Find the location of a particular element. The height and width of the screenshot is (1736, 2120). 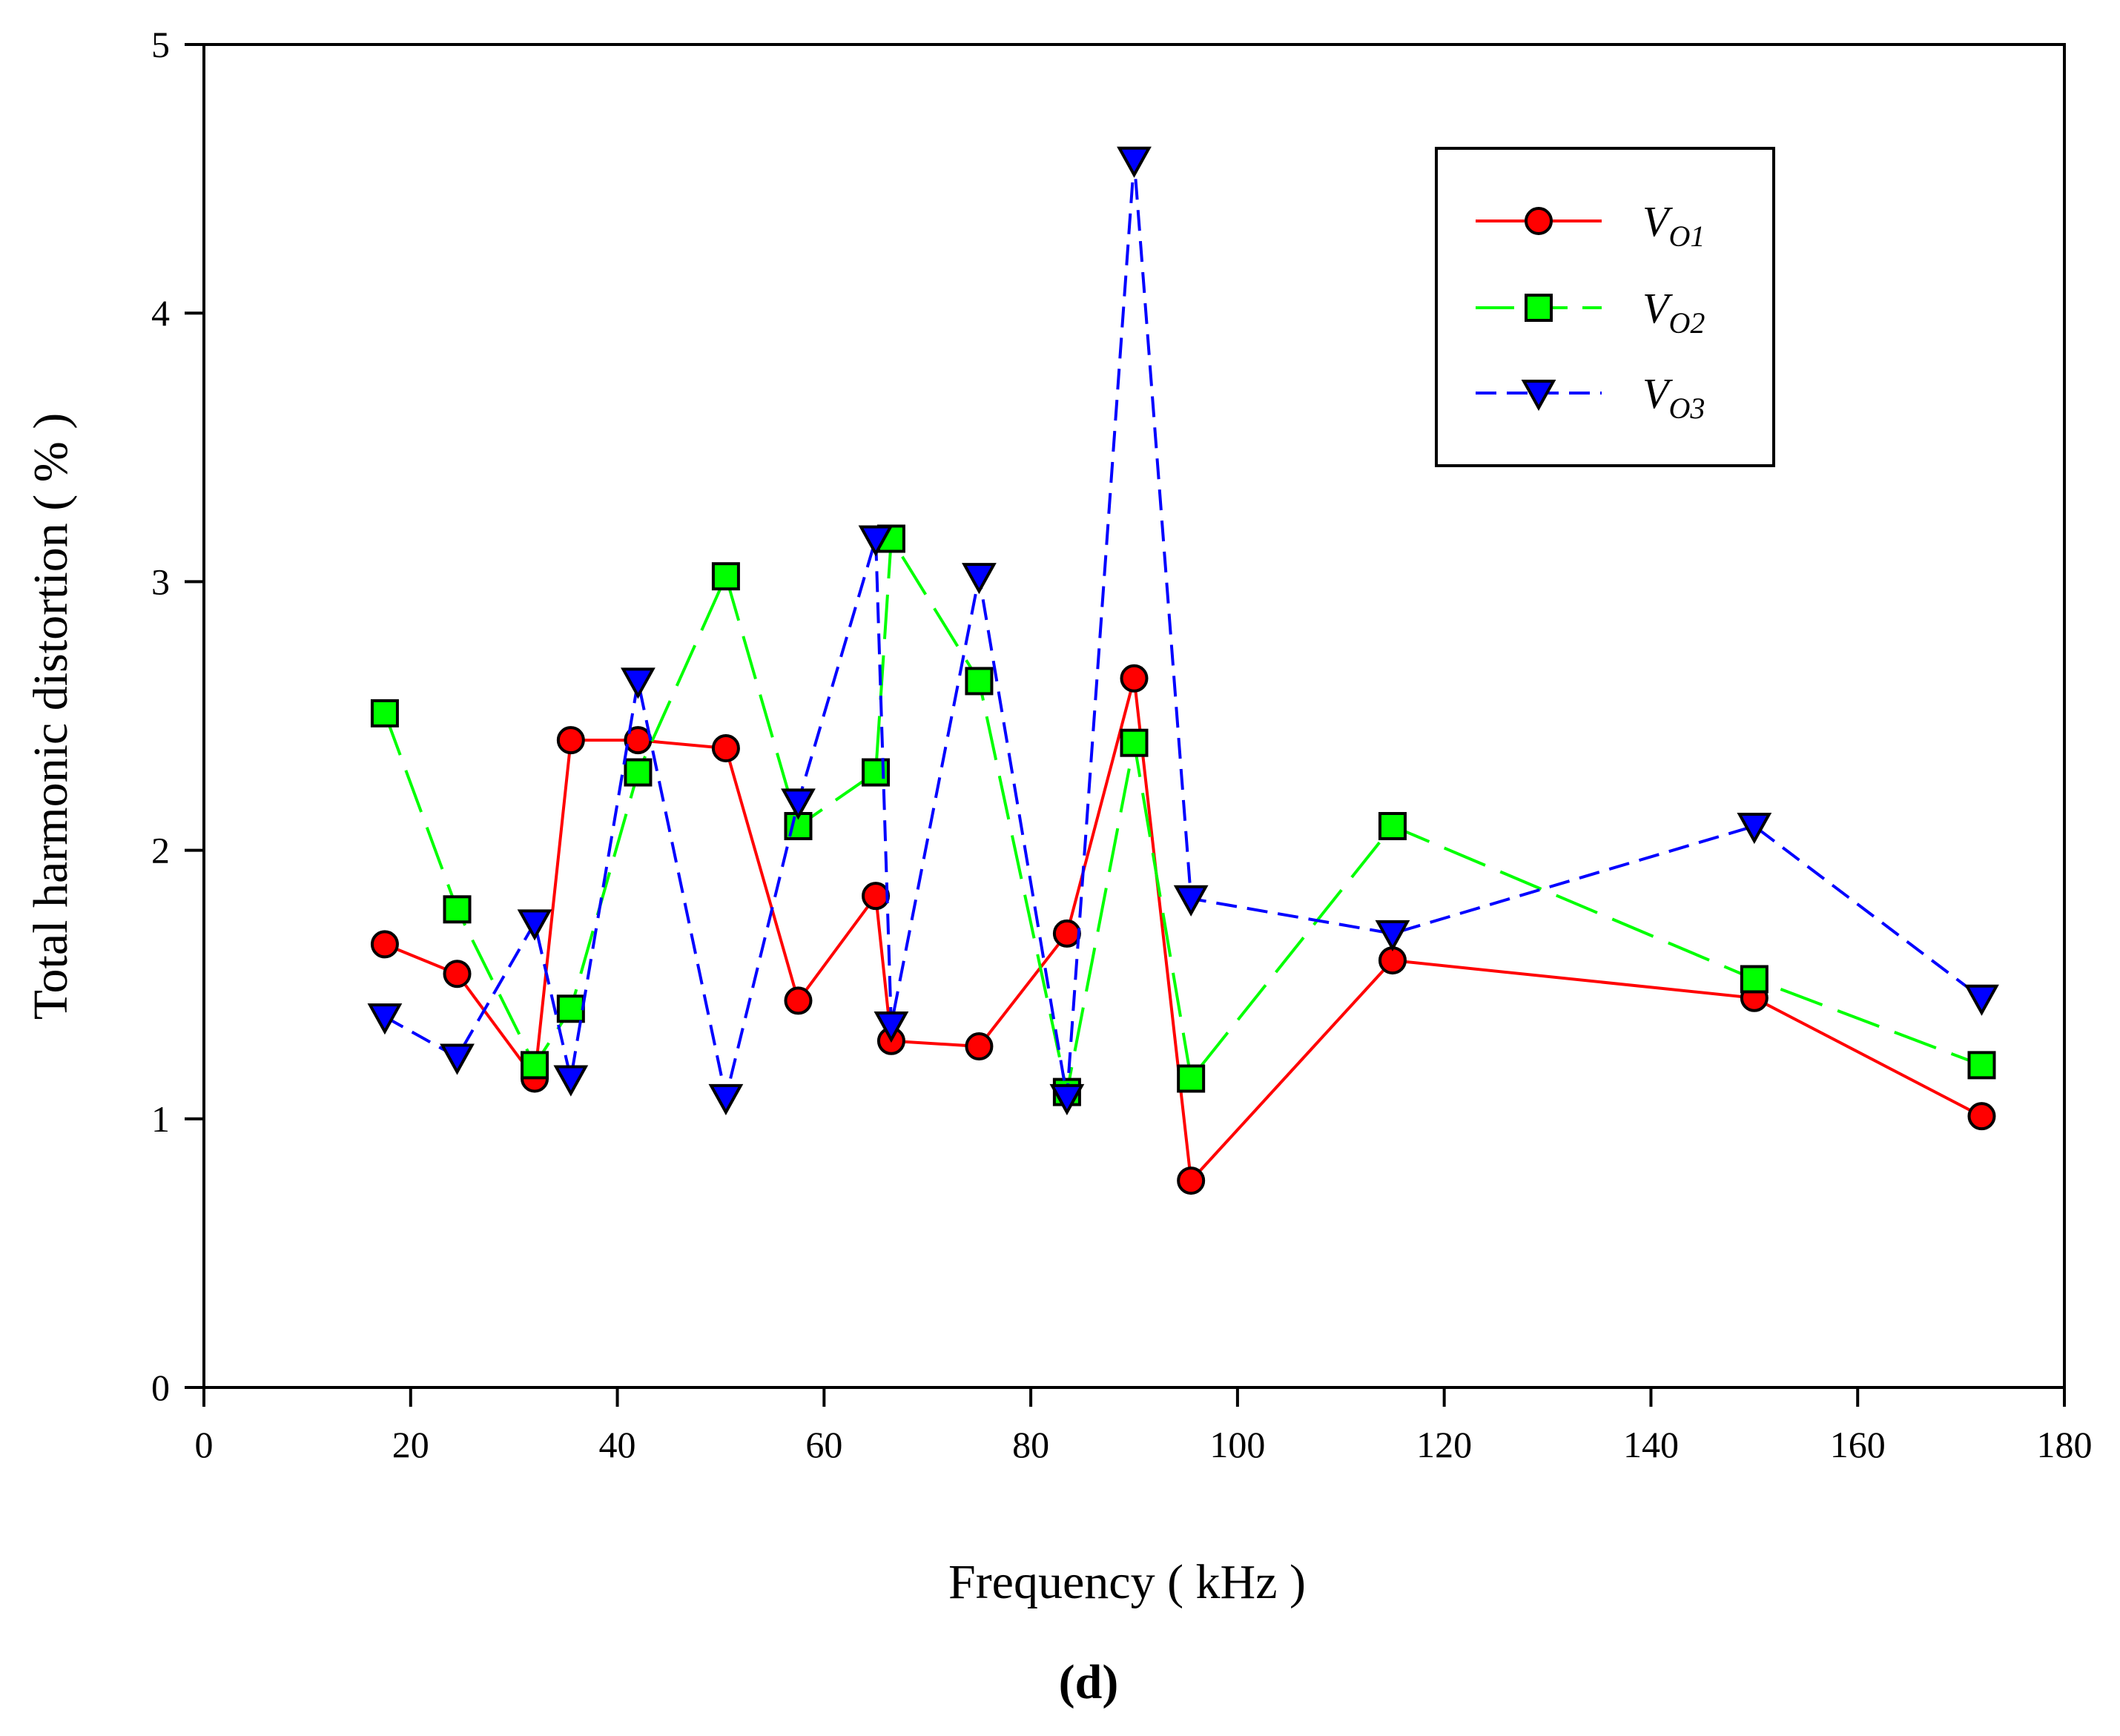

x-tick-label: 0 is located at coordinates (204, 1445).